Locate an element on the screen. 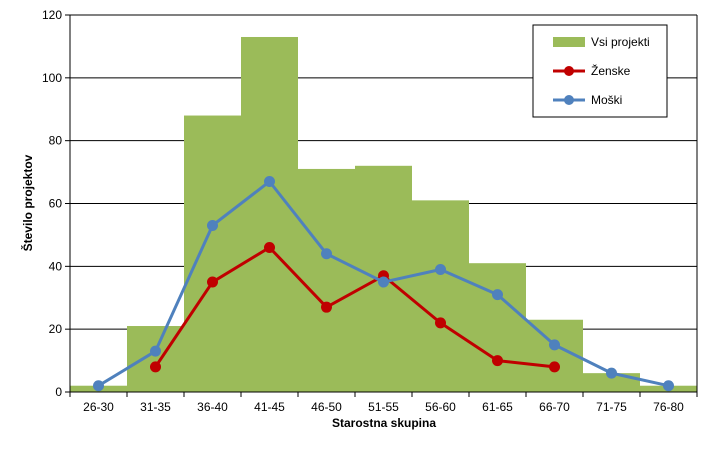 This screenshot has height=450, width=711. legend-swatch-bar is located at coordinates (569, 42).